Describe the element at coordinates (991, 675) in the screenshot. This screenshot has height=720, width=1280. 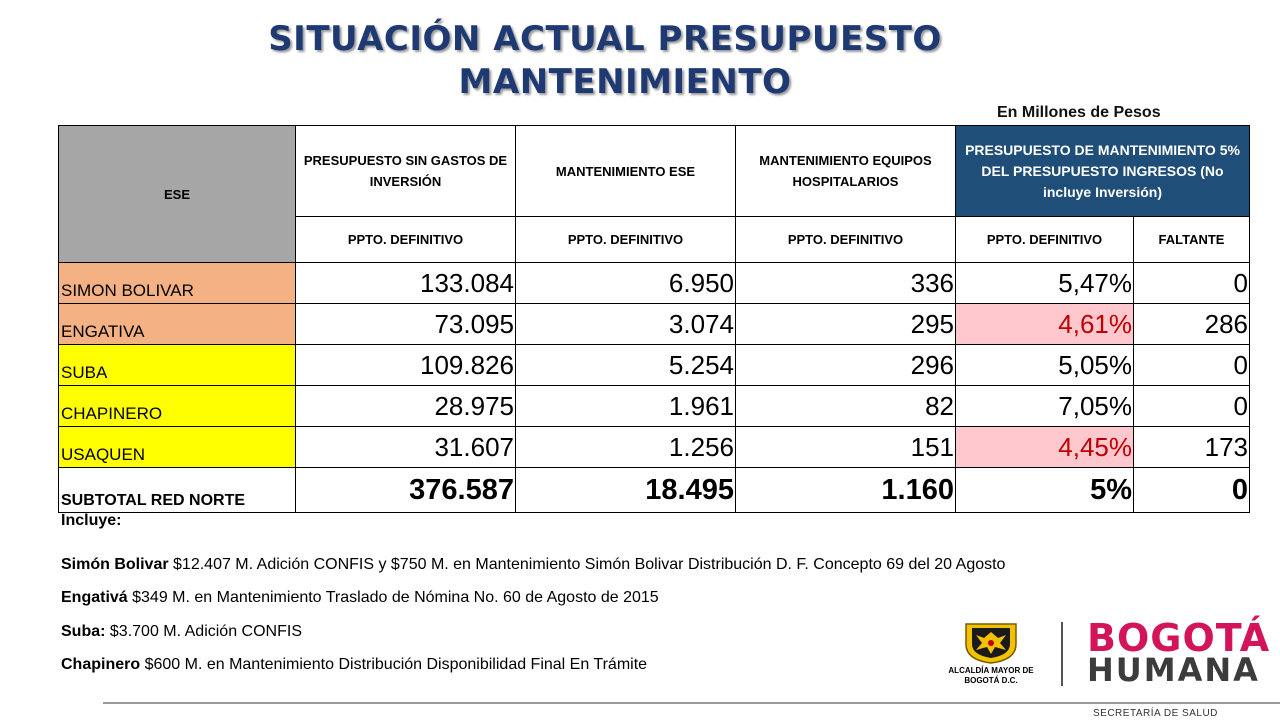
I see `alcaldia-logo-text: ALCALDÍA MAYOR DE BOGOTÁ D.C.` at that location.